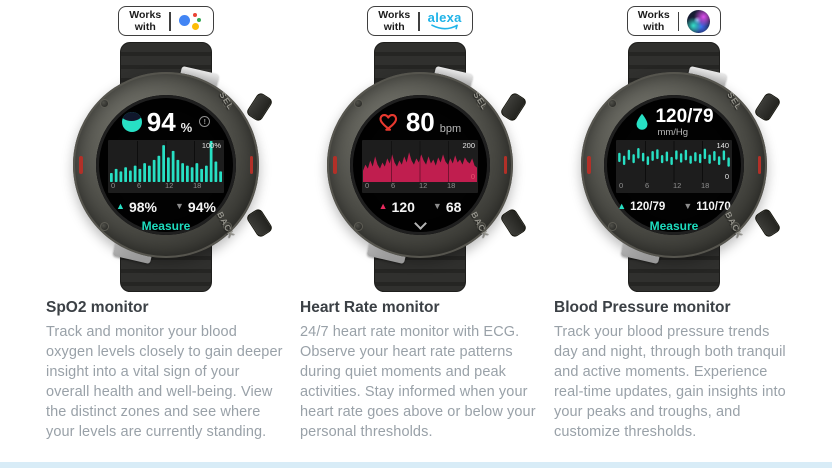 The width and height of the screenshot is (832, 468). I want to click on works-with-siri-badge: Works with, so click(674, 21).